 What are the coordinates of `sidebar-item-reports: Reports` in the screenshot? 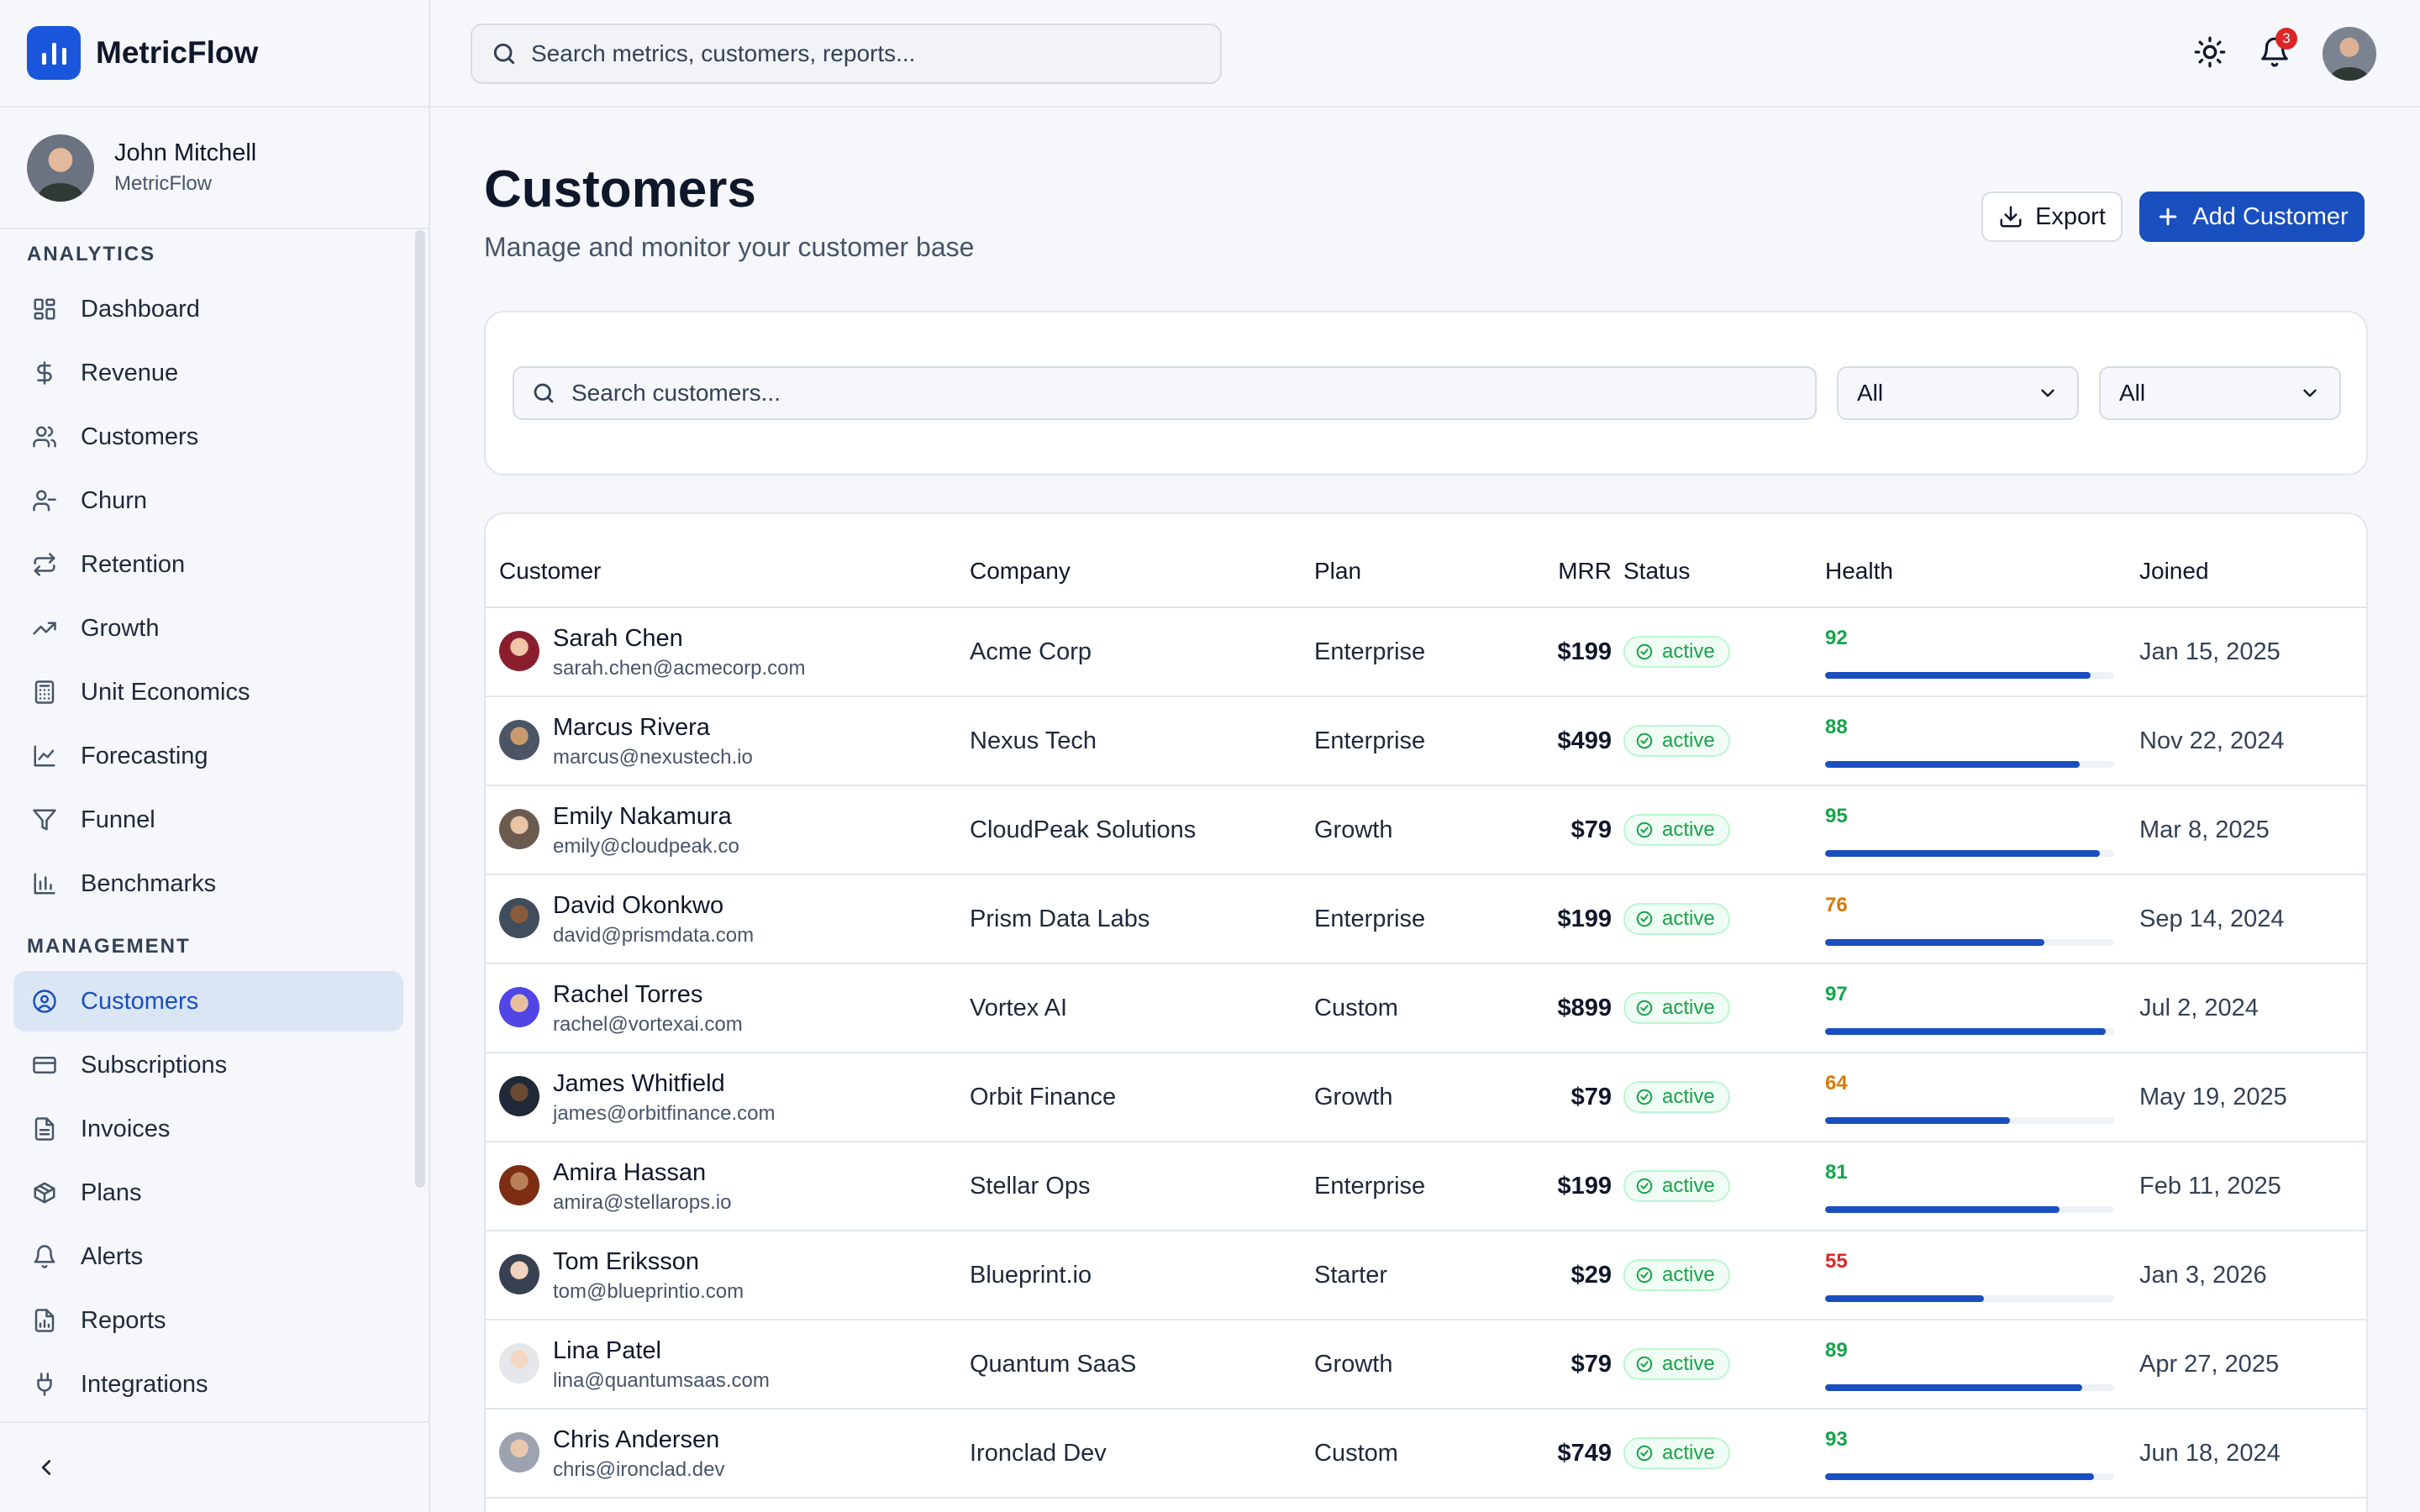 It's located at (208, 1320).